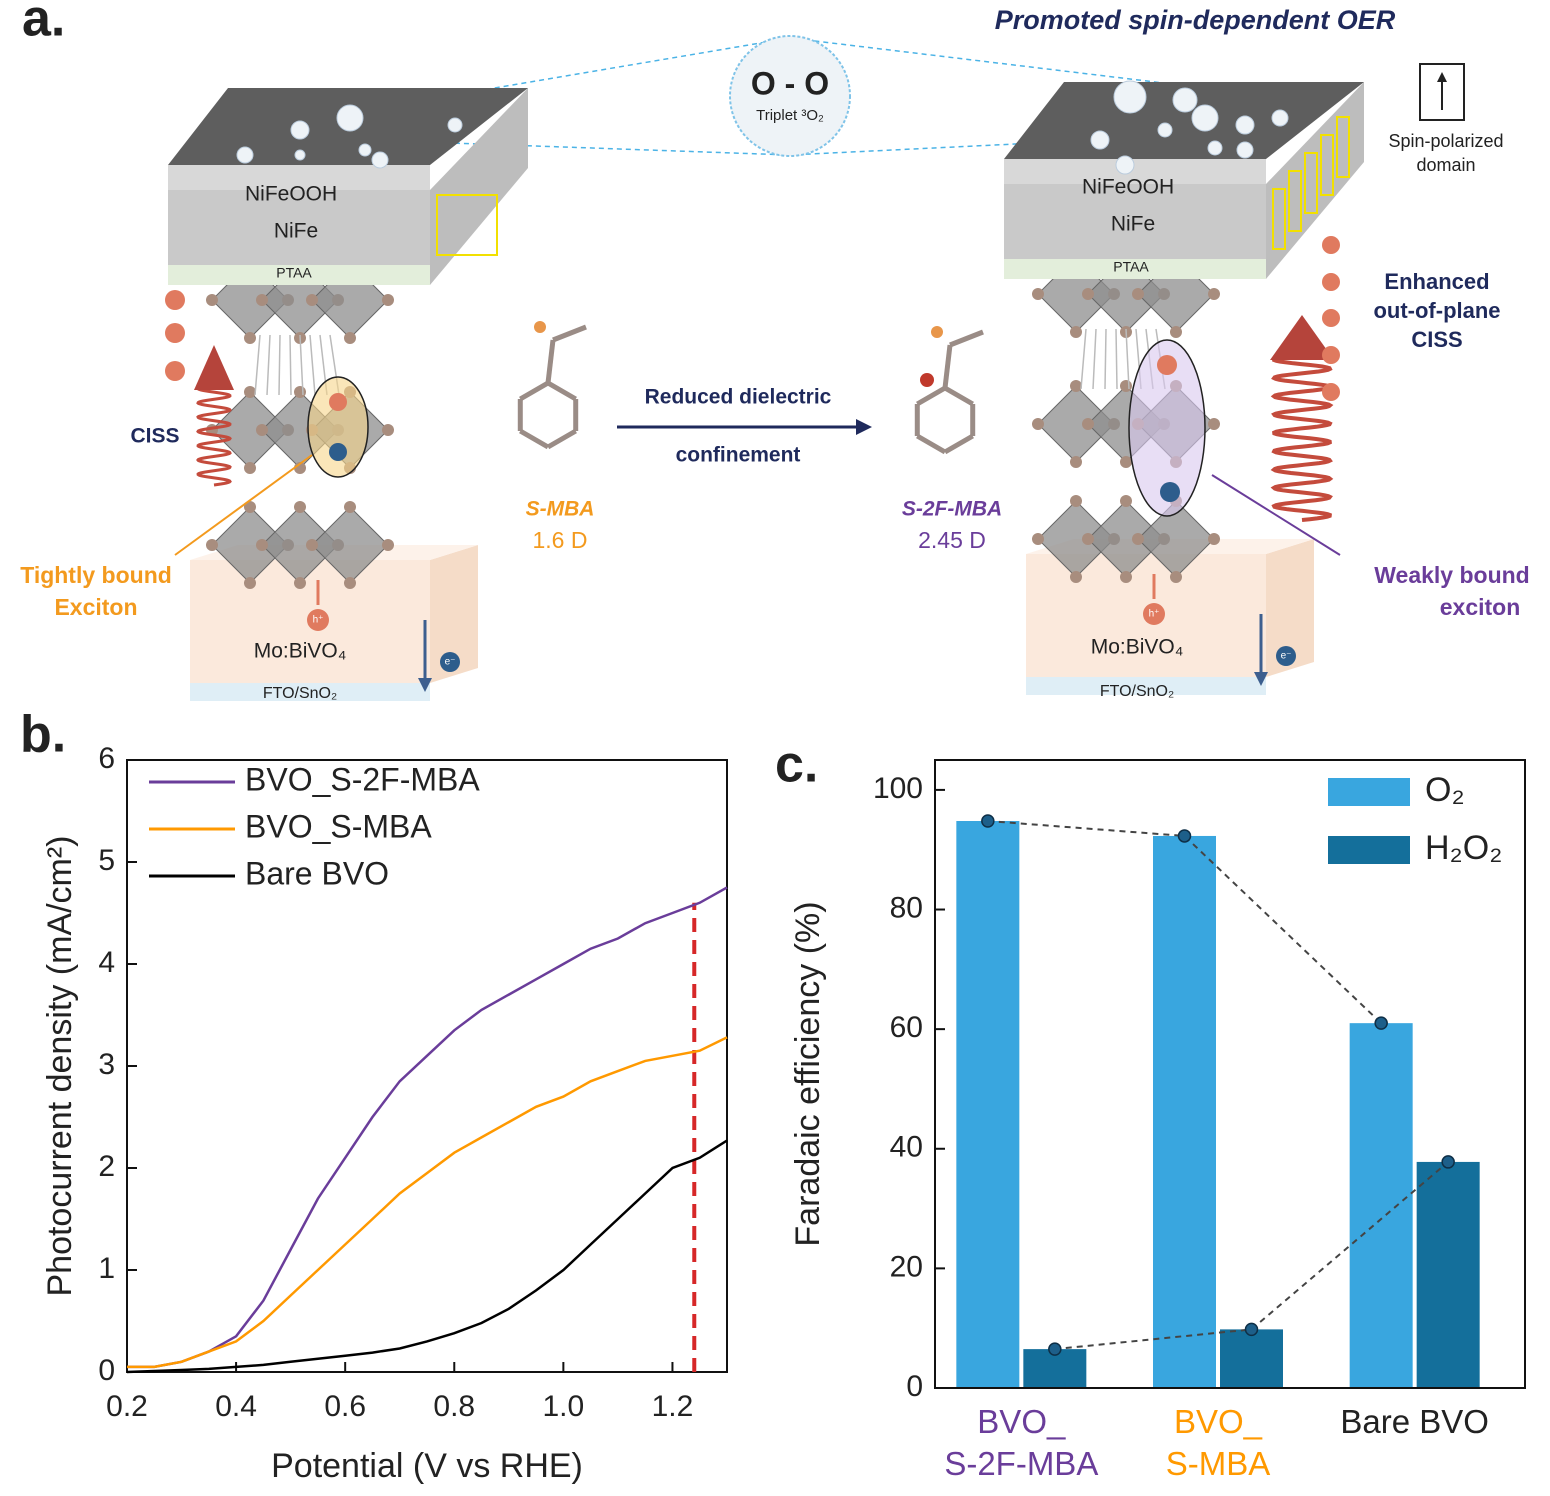 The width and height of the screenshot is (1550, 1496). What do you see at coordinates (1436, 281) in the screenshot?
I see `ciss-label: Enhanced` at bounding box center [1436, 281].